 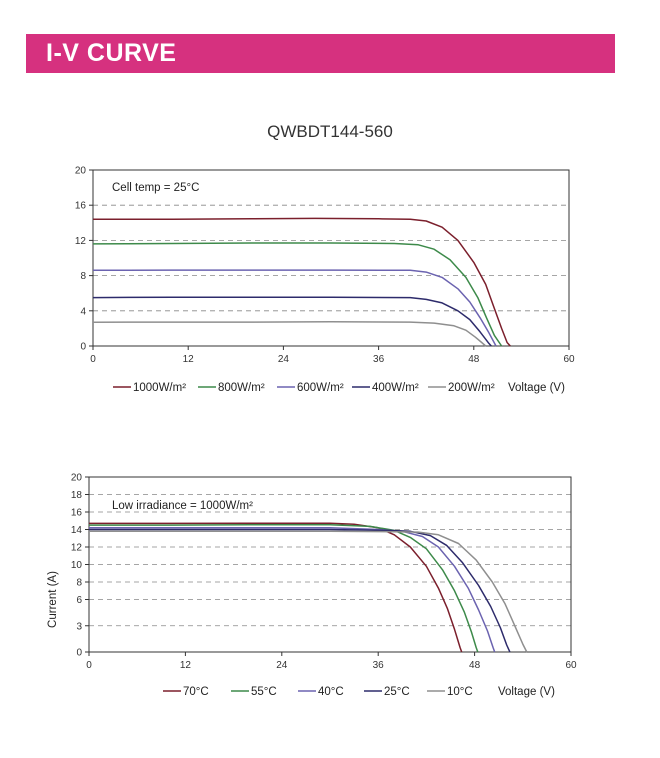 What do you see at coordinates (471, 388) in the screenshot?
I see `legend-label: 200W/m²` at bounding box center [471, 388].